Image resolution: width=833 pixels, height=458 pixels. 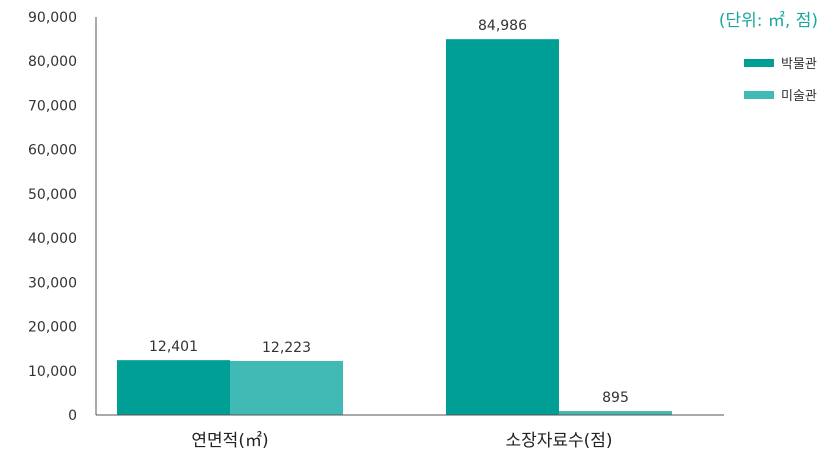 I want to click on bar-value-label: 895, so click(x=615, y=398).